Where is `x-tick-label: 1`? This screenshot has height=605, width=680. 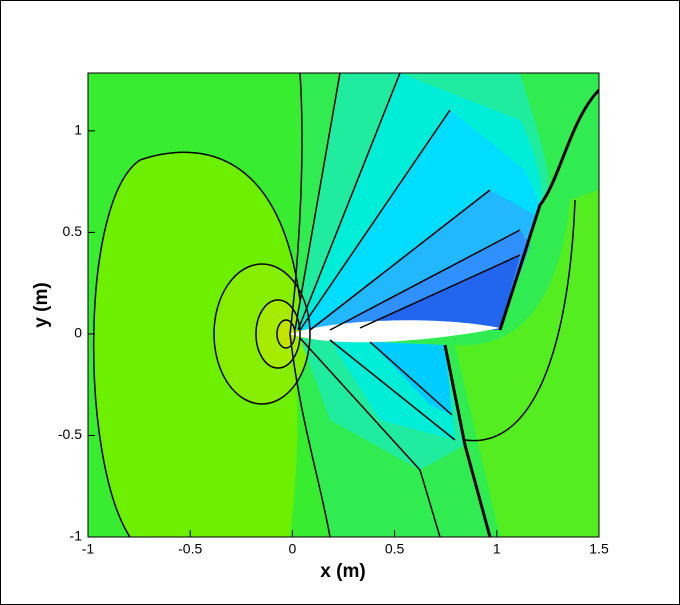 x-tick-label: 1 is located at coordinates (497, 549).